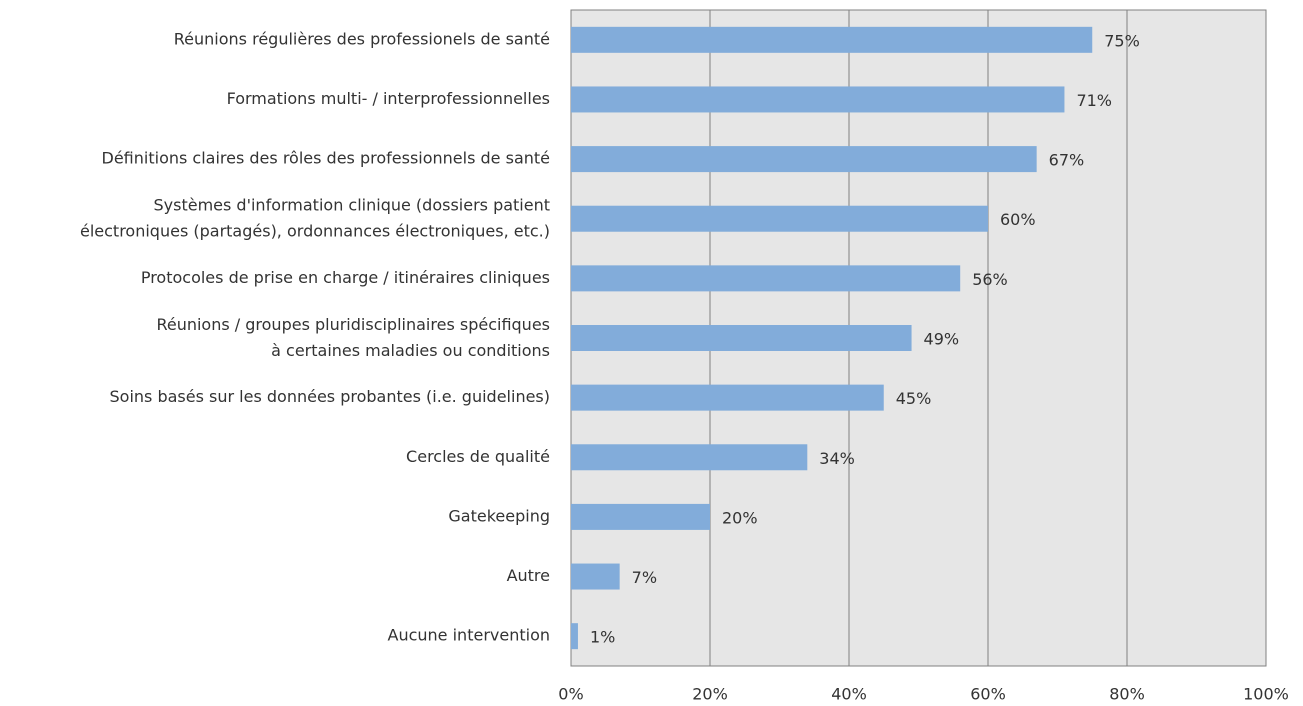  What do you see at coordinates (988, 694) in the screenshot?
I see `x-tick-label: 60%` at bounding box center [988, 694].